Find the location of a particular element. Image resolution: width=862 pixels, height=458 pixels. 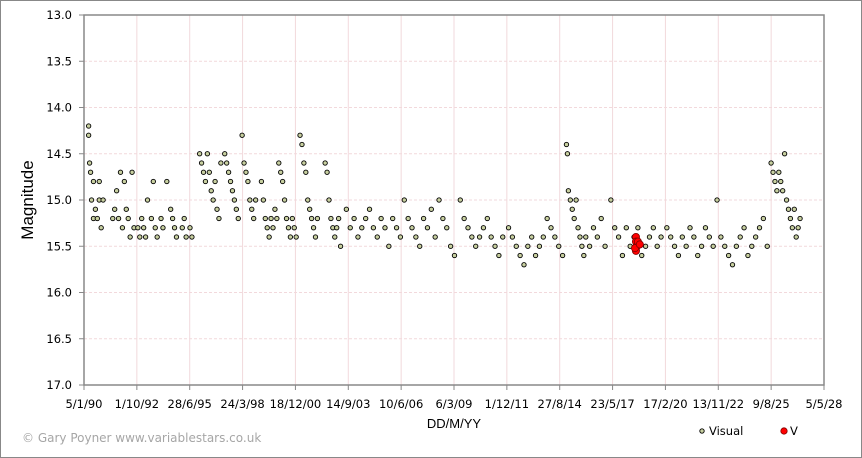

x-tick-label: 23/5/17 is located at coordinates (612, 404).